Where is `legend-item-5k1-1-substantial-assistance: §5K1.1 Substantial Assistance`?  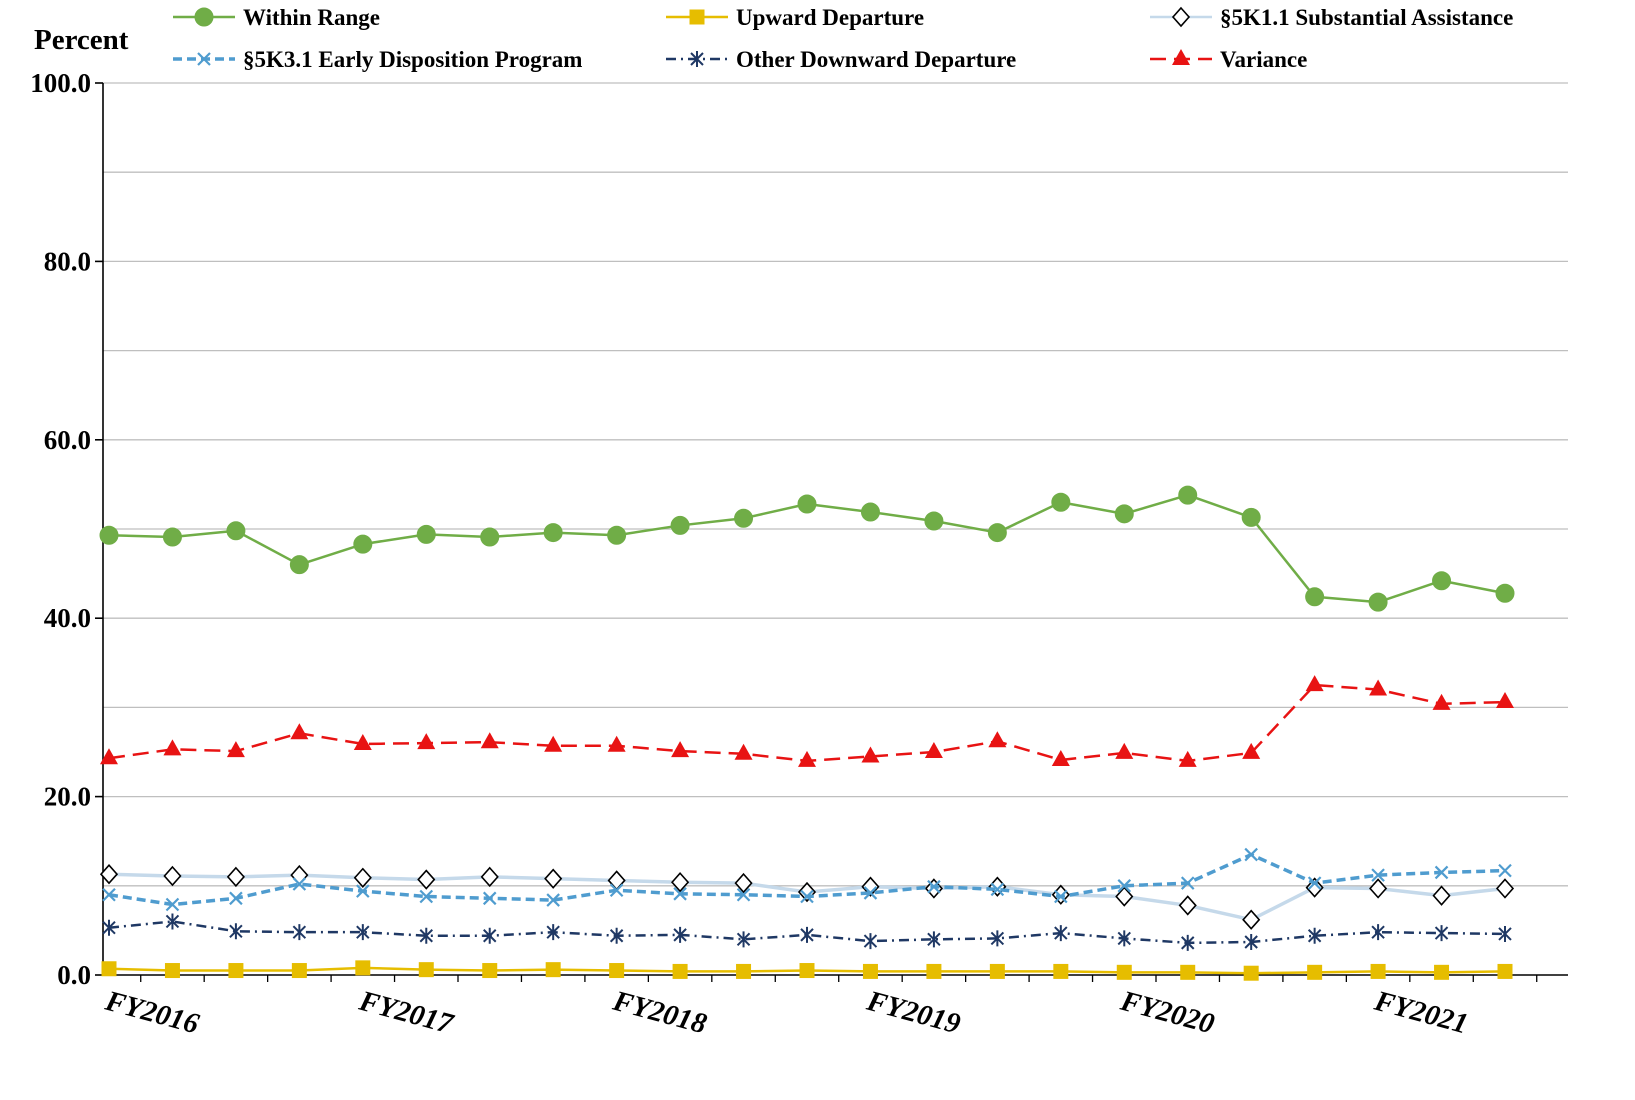 legend-item-5k1-1-substantial-assistance: §5K1.1 Substantial Assistance is located at coordinates (1331, 17).